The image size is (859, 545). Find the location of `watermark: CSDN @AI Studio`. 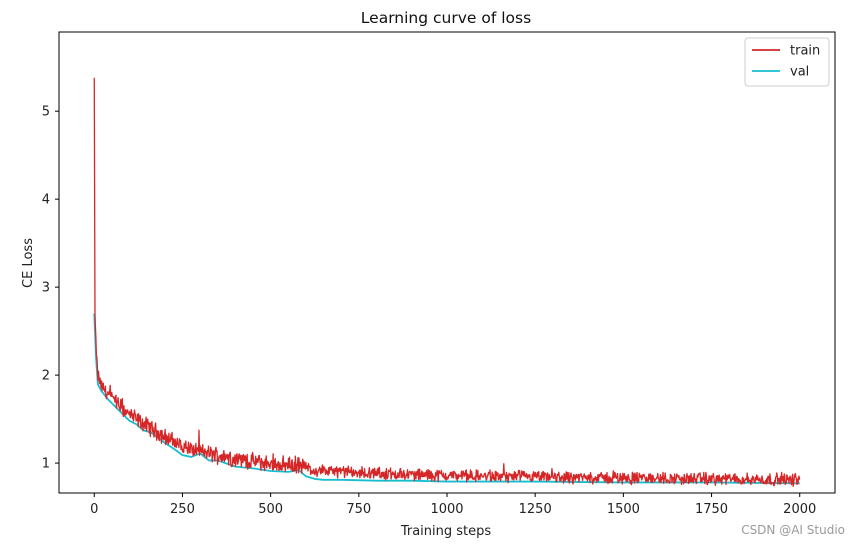

watermark: CSDN @AI Studio is located at coordinates (793, 530).